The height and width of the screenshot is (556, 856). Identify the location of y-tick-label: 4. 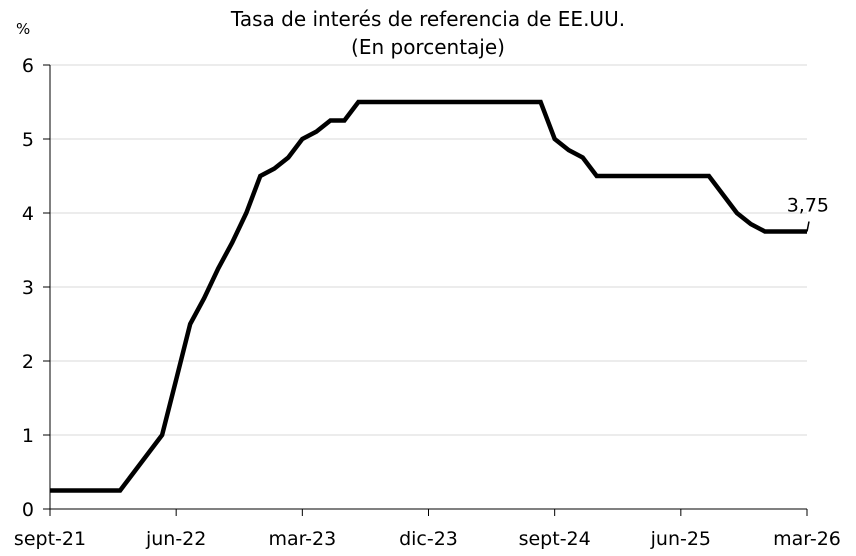
(28, 214).